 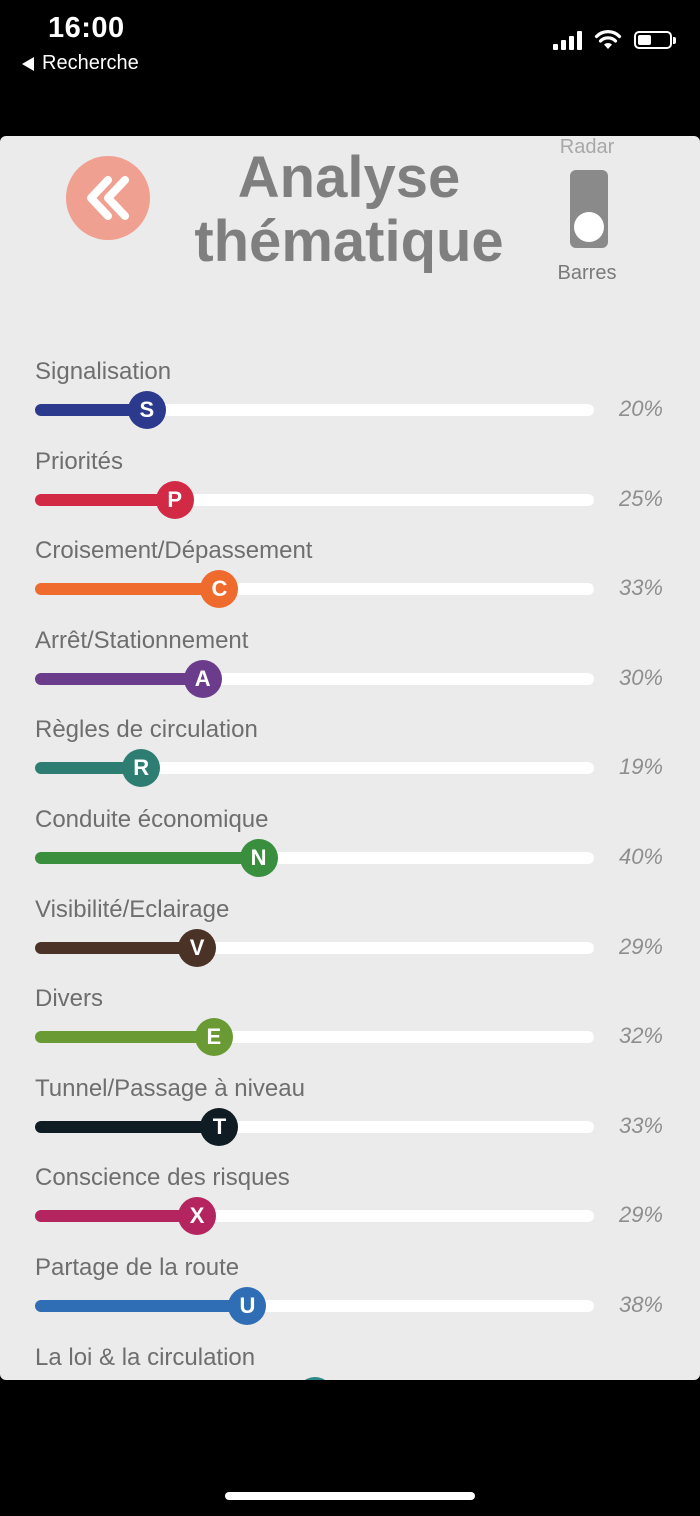 I want to click on status-icons, so click(x=614, y=40).